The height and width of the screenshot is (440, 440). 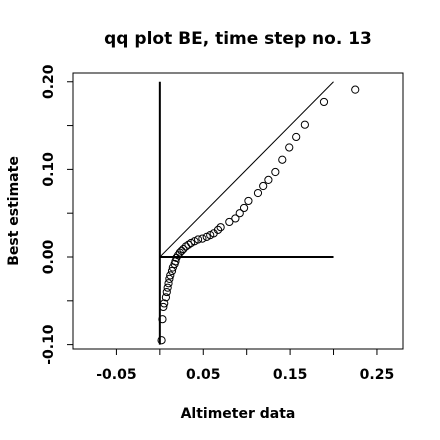 I want to click on y-tick-label: 0.00, so click(x=49, y=256).